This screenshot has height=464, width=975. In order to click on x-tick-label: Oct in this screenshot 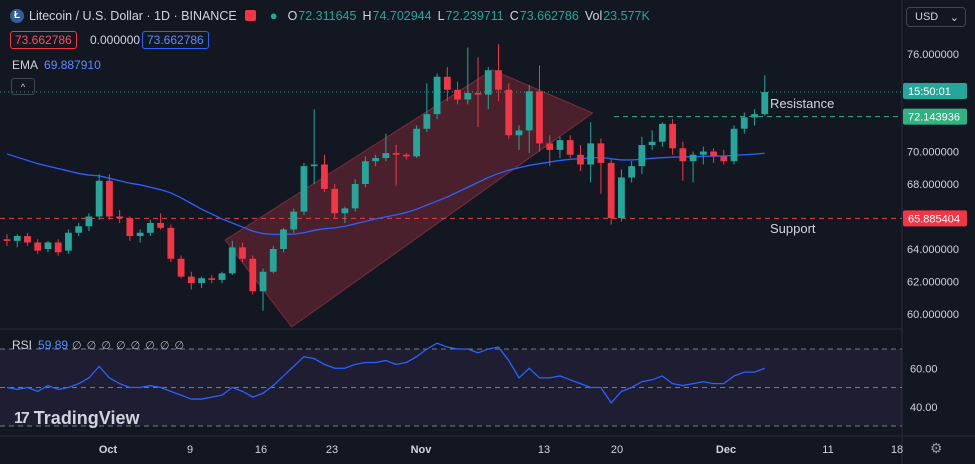, I will do `click(108, 450)`.